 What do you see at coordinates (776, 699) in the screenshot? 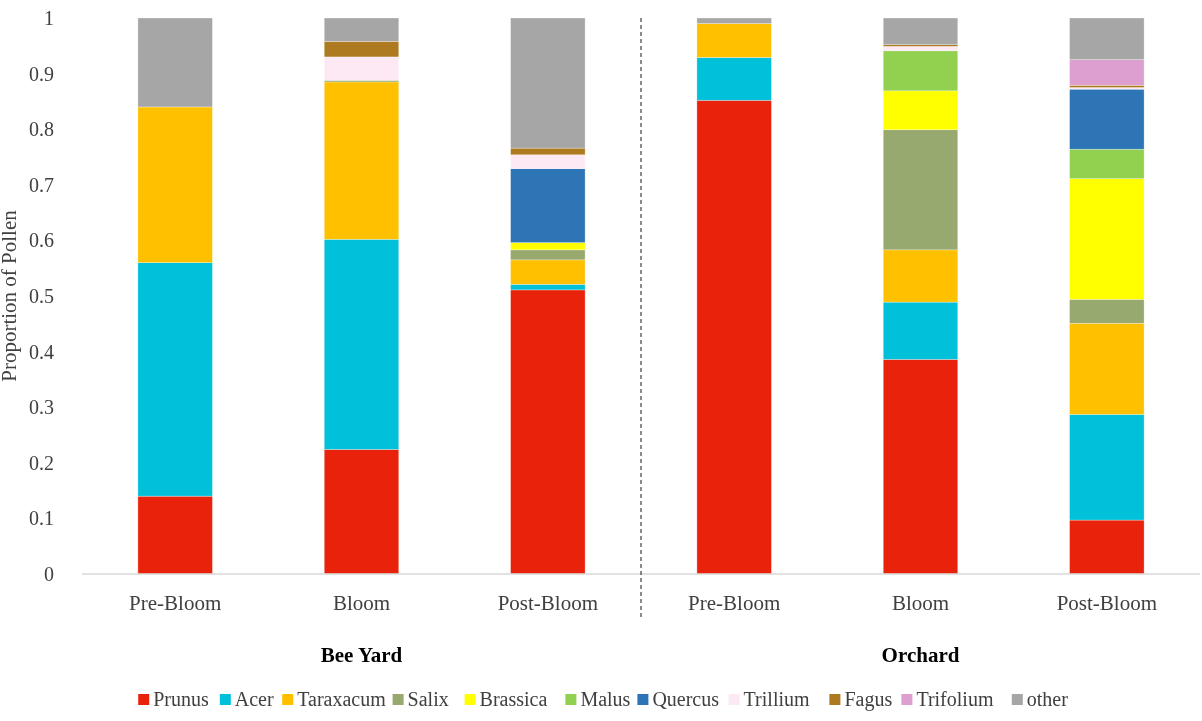
I see `legend-label: Trillium` at bounding box center [776, 699].